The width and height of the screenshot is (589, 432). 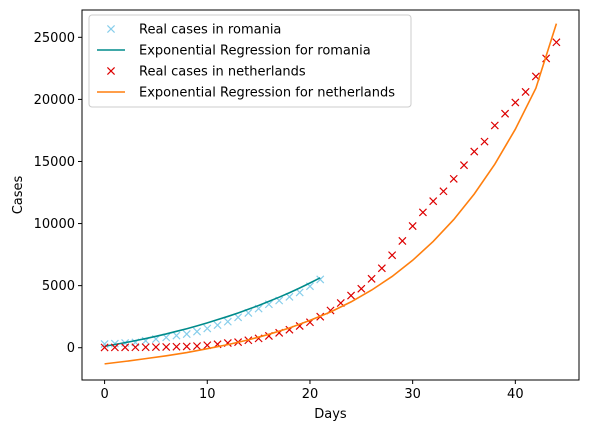 What do you see at coordinates (255, 51) in the screenshot?
I see `legend-entry-label: Exponential Regression for romania` at bounding box center [255, 51].